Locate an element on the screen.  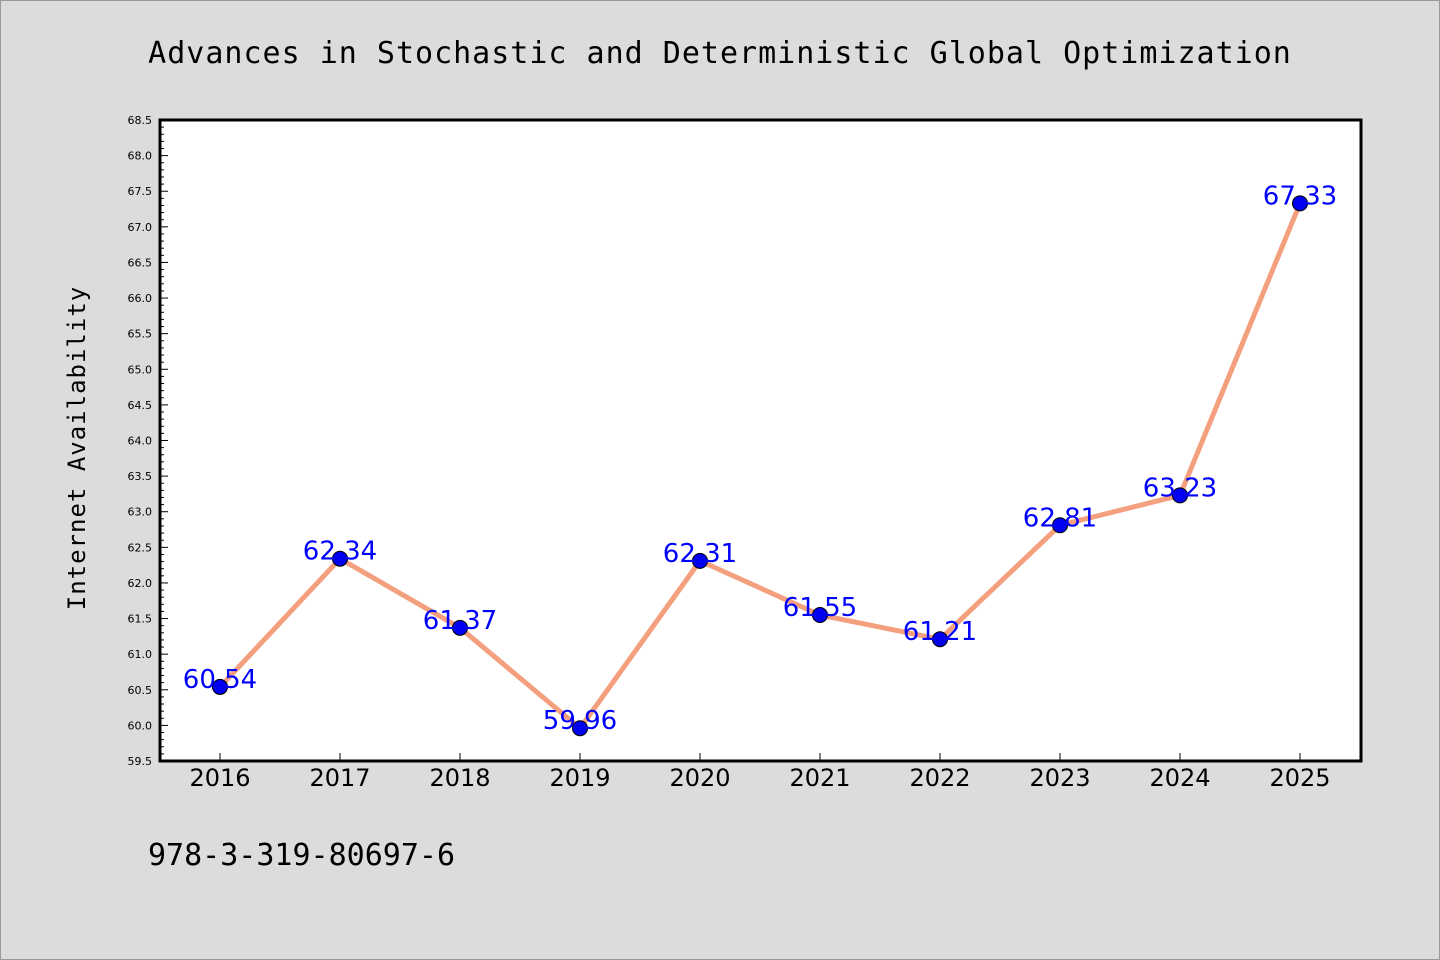
x-tick-label: 2024 is located at coordinates (1179, 778).